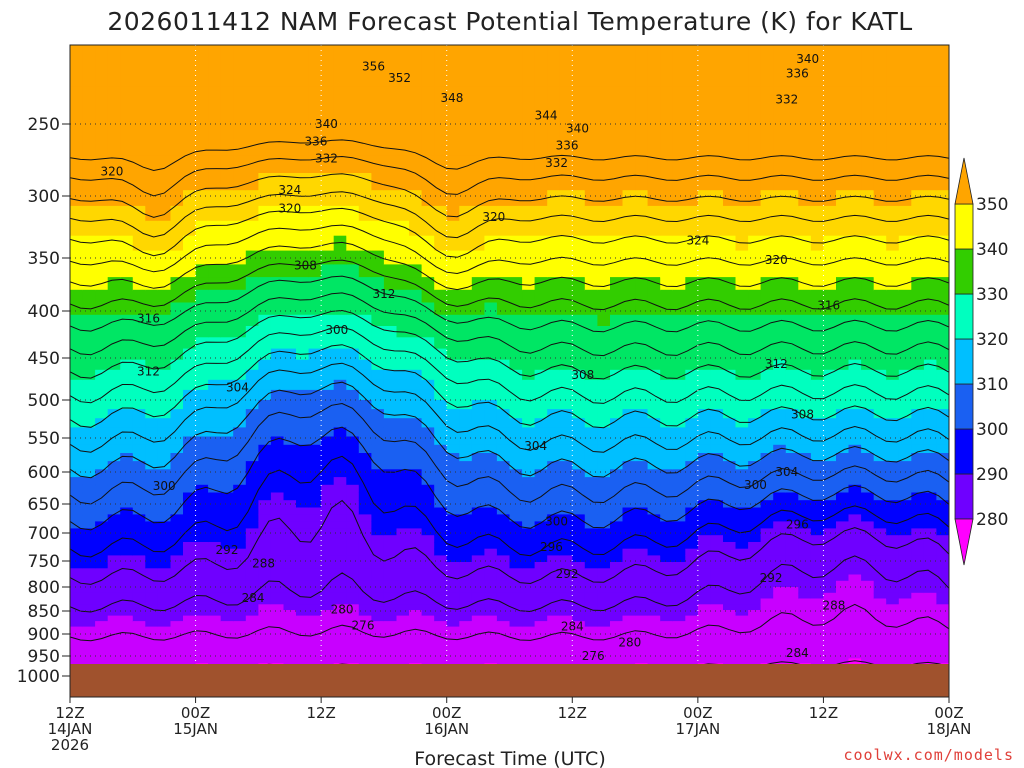 This screenshot has height=768, width=1024. Describe the element at coordinates (807, 59) in the screenshot. I see `contour-label: 340` at that location.